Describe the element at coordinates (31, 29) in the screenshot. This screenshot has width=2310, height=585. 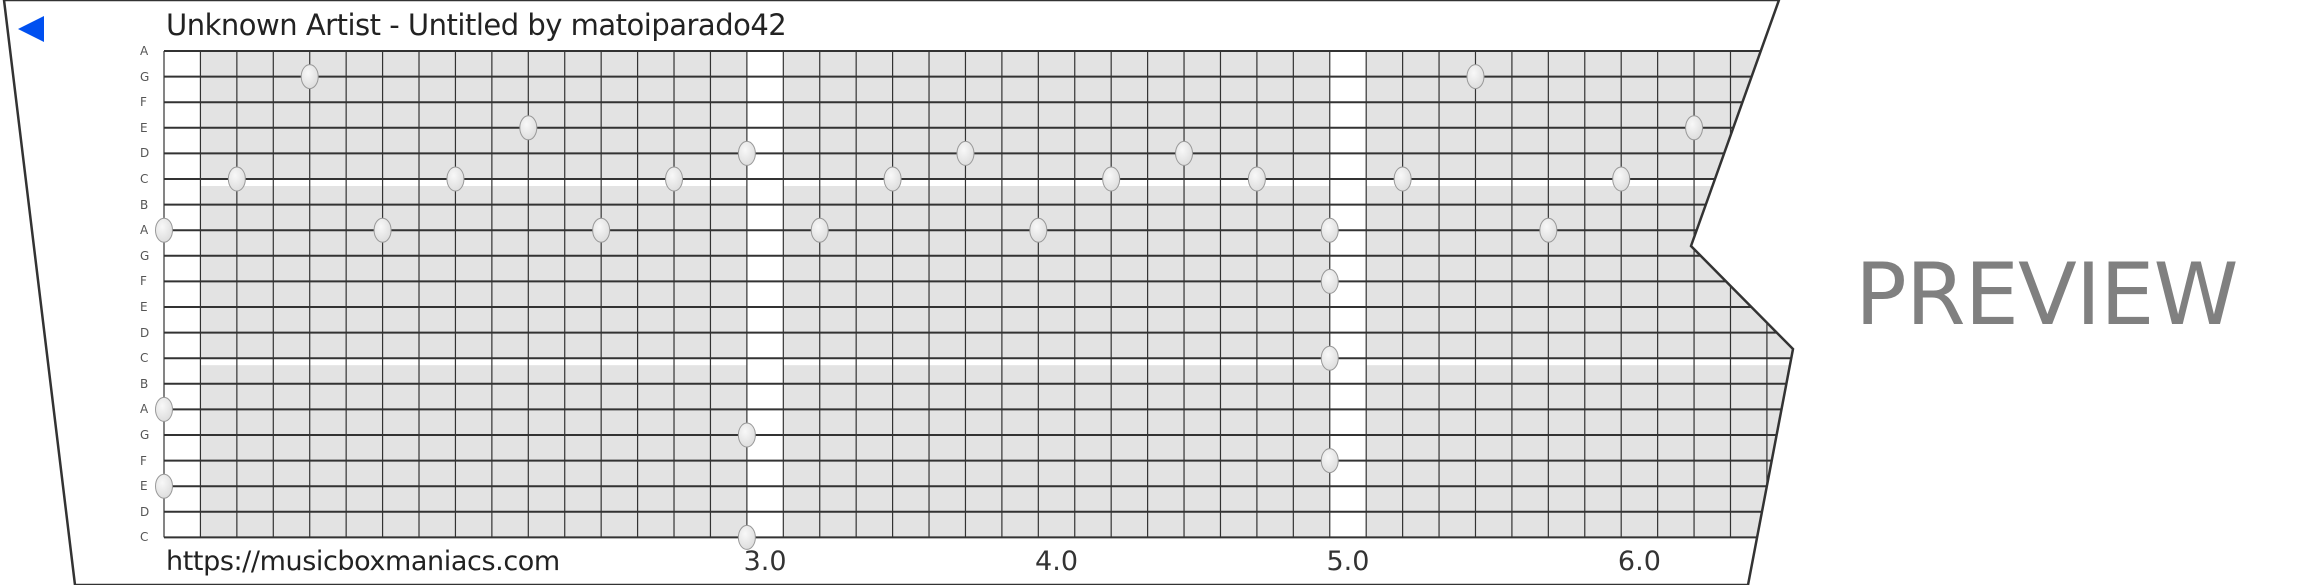
I see `back-arrow-icon` at that location.